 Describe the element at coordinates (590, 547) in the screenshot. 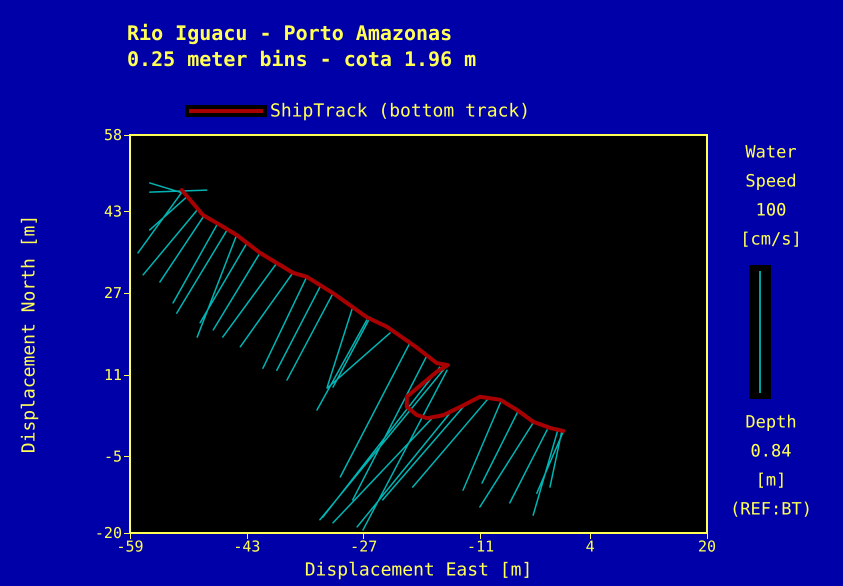

I see `x-tick-label: 4` at that location.